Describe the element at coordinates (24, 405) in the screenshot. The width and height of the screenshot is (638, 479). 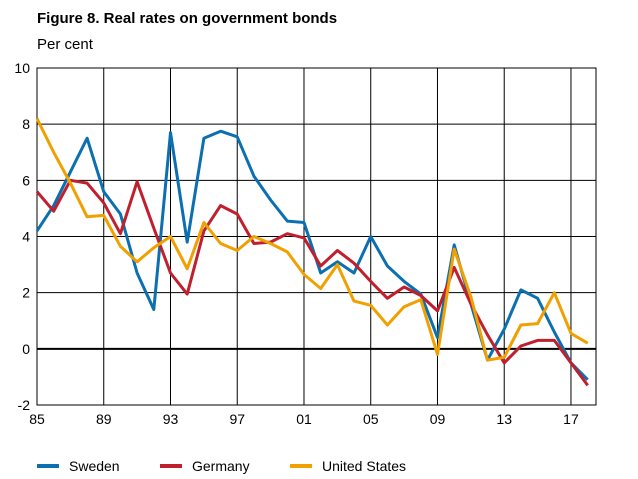
I see `y-tick-label: -2` at that location.